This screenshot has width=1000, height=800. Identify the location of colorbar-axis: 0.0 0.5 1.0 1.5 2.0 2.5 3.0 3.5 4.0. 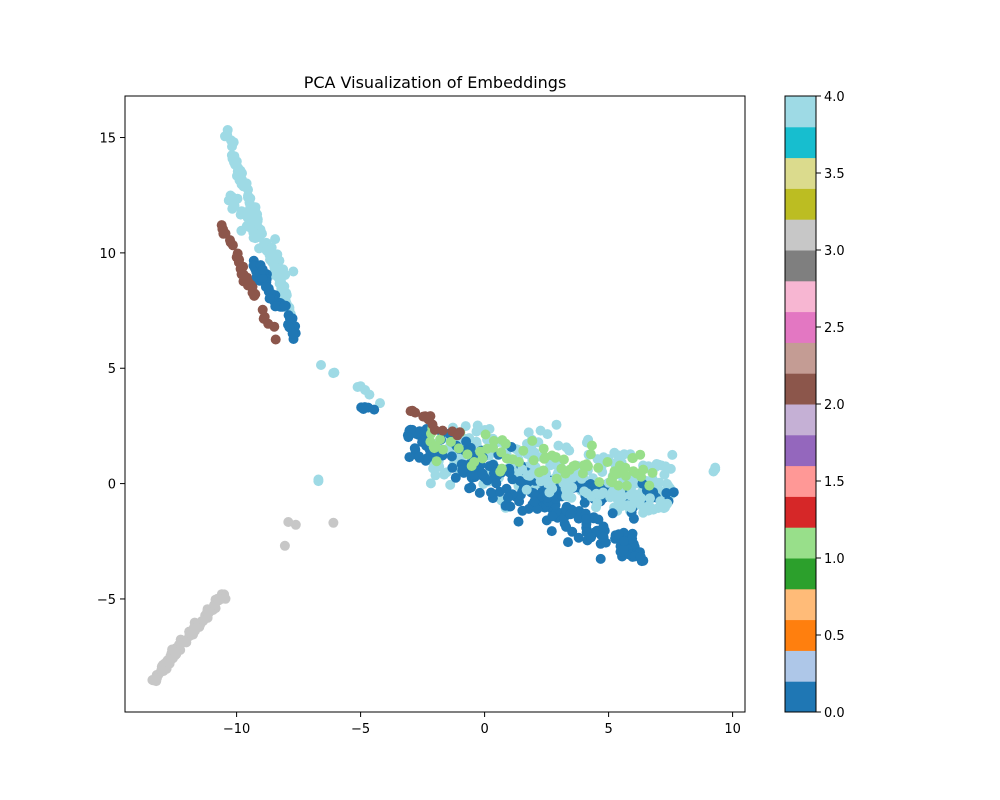
(830, 405).